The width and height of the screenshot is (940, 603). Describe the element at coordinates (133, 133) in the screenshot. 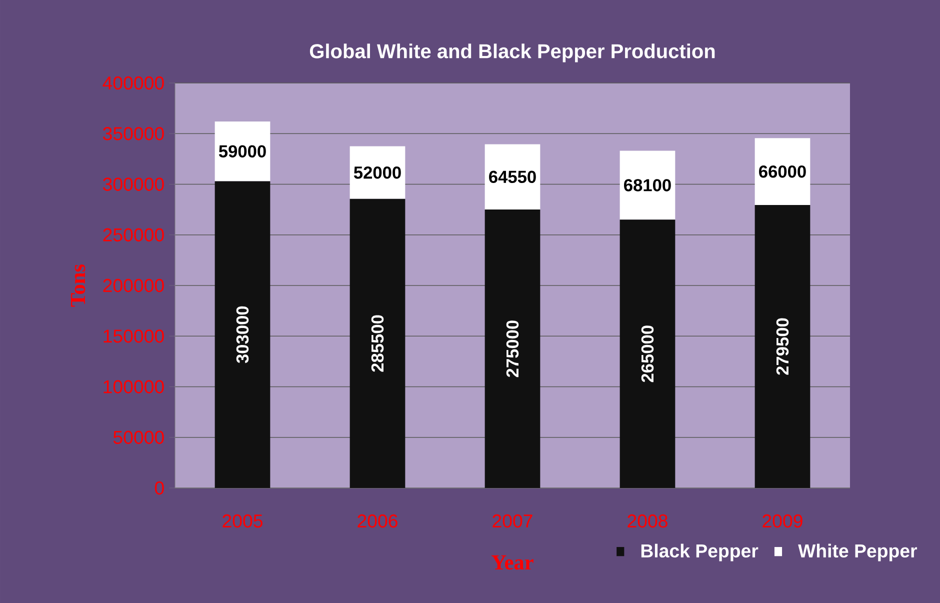

I see `y-tick-label: 350000` at that location.